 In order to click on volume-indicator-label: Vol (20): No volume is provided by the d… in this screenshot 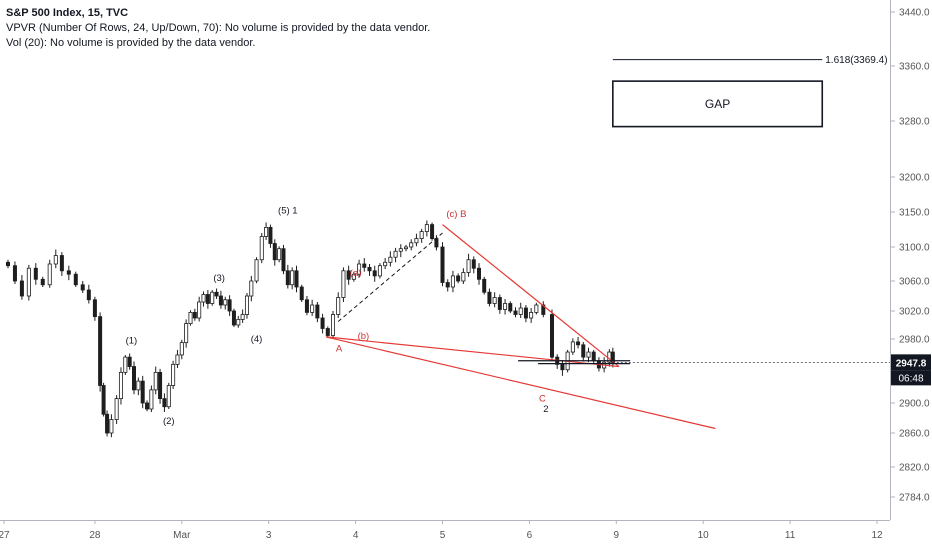, I will do `click(131, 43)`.